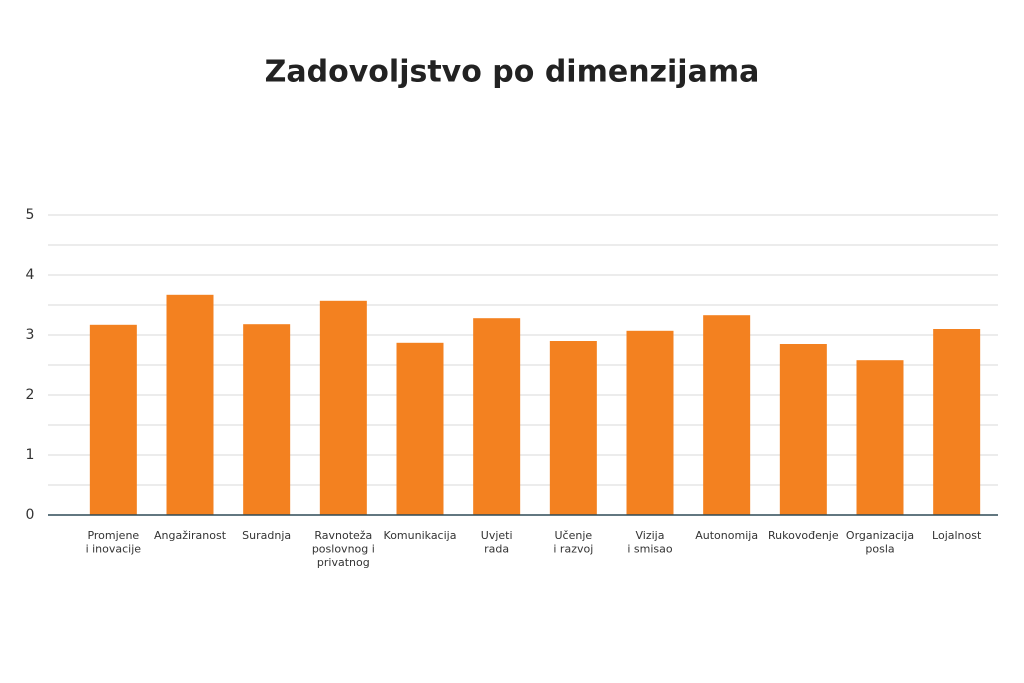 This screenshot has height=683, width=1024. What do you see at coordinates (573, 549) in the screenshot?
I see `x-tick-label: i razvoj` at bounding box center [573, 549].